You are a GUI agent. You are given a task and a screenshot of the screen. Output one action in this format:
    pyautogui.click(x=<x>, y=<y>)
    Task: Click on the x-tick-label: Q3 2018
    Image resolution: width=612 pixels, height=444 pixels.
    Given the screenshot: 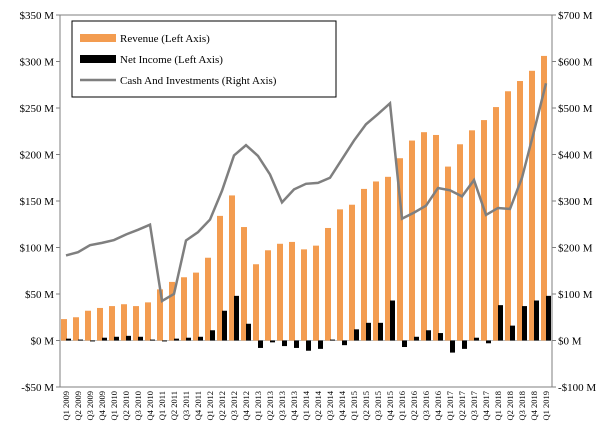 What is the action you would take?
    pyautogui.click(x=522, y=406)
    